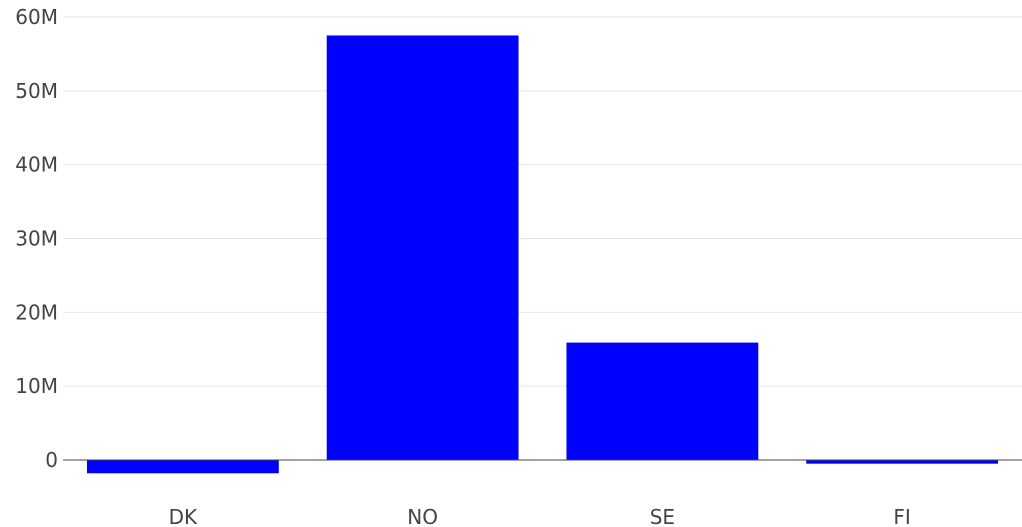 This screenshot has width=1022, height=527. What do you see at coordinates (540, 516) in the screenshot?
I see `x-axis-tick-labels: DK NO SE FI` at bounding box center [540, 516].